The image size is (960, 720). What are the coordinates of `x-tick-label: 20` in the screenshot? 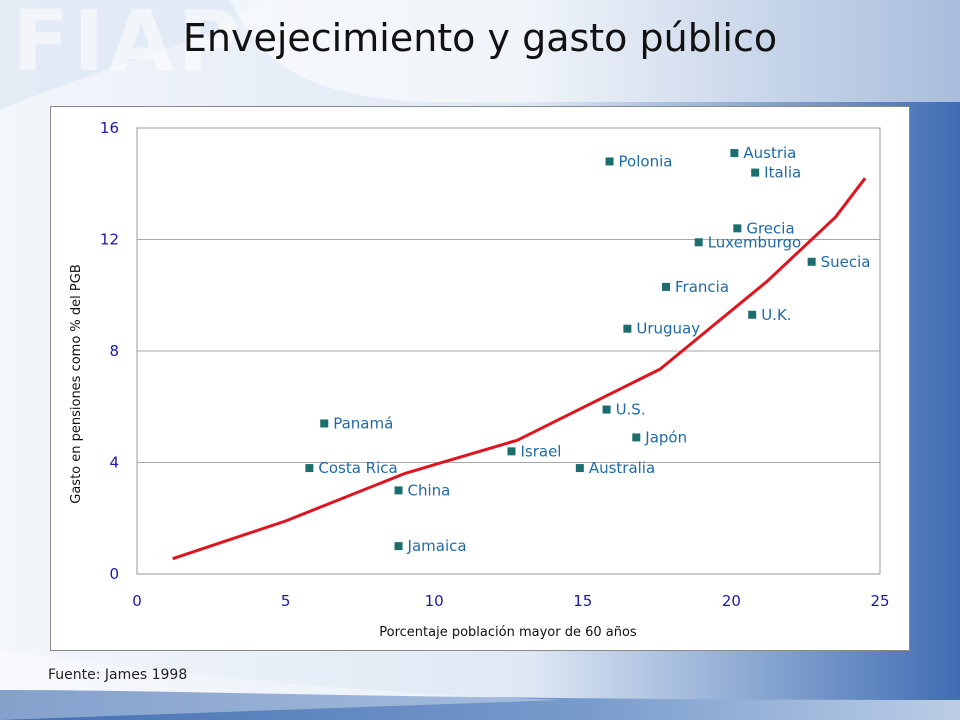 It's located at (731, 601).